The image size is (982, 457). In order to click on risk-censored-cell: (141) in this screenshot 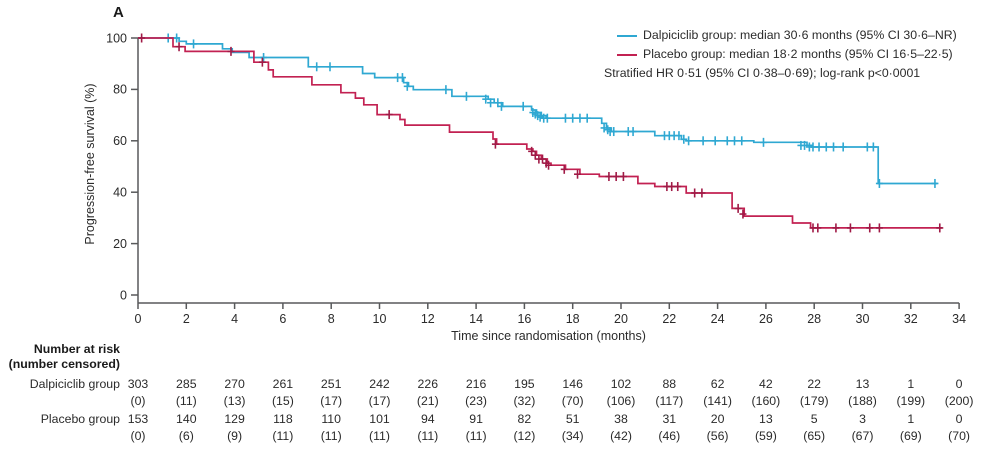, I will do `click(717, 401)`.